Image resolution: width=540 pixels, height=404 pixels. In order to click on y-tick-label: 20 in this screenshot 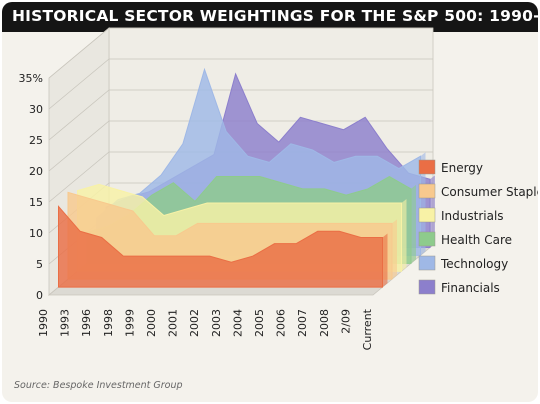, I will do `click(36, 171)`.